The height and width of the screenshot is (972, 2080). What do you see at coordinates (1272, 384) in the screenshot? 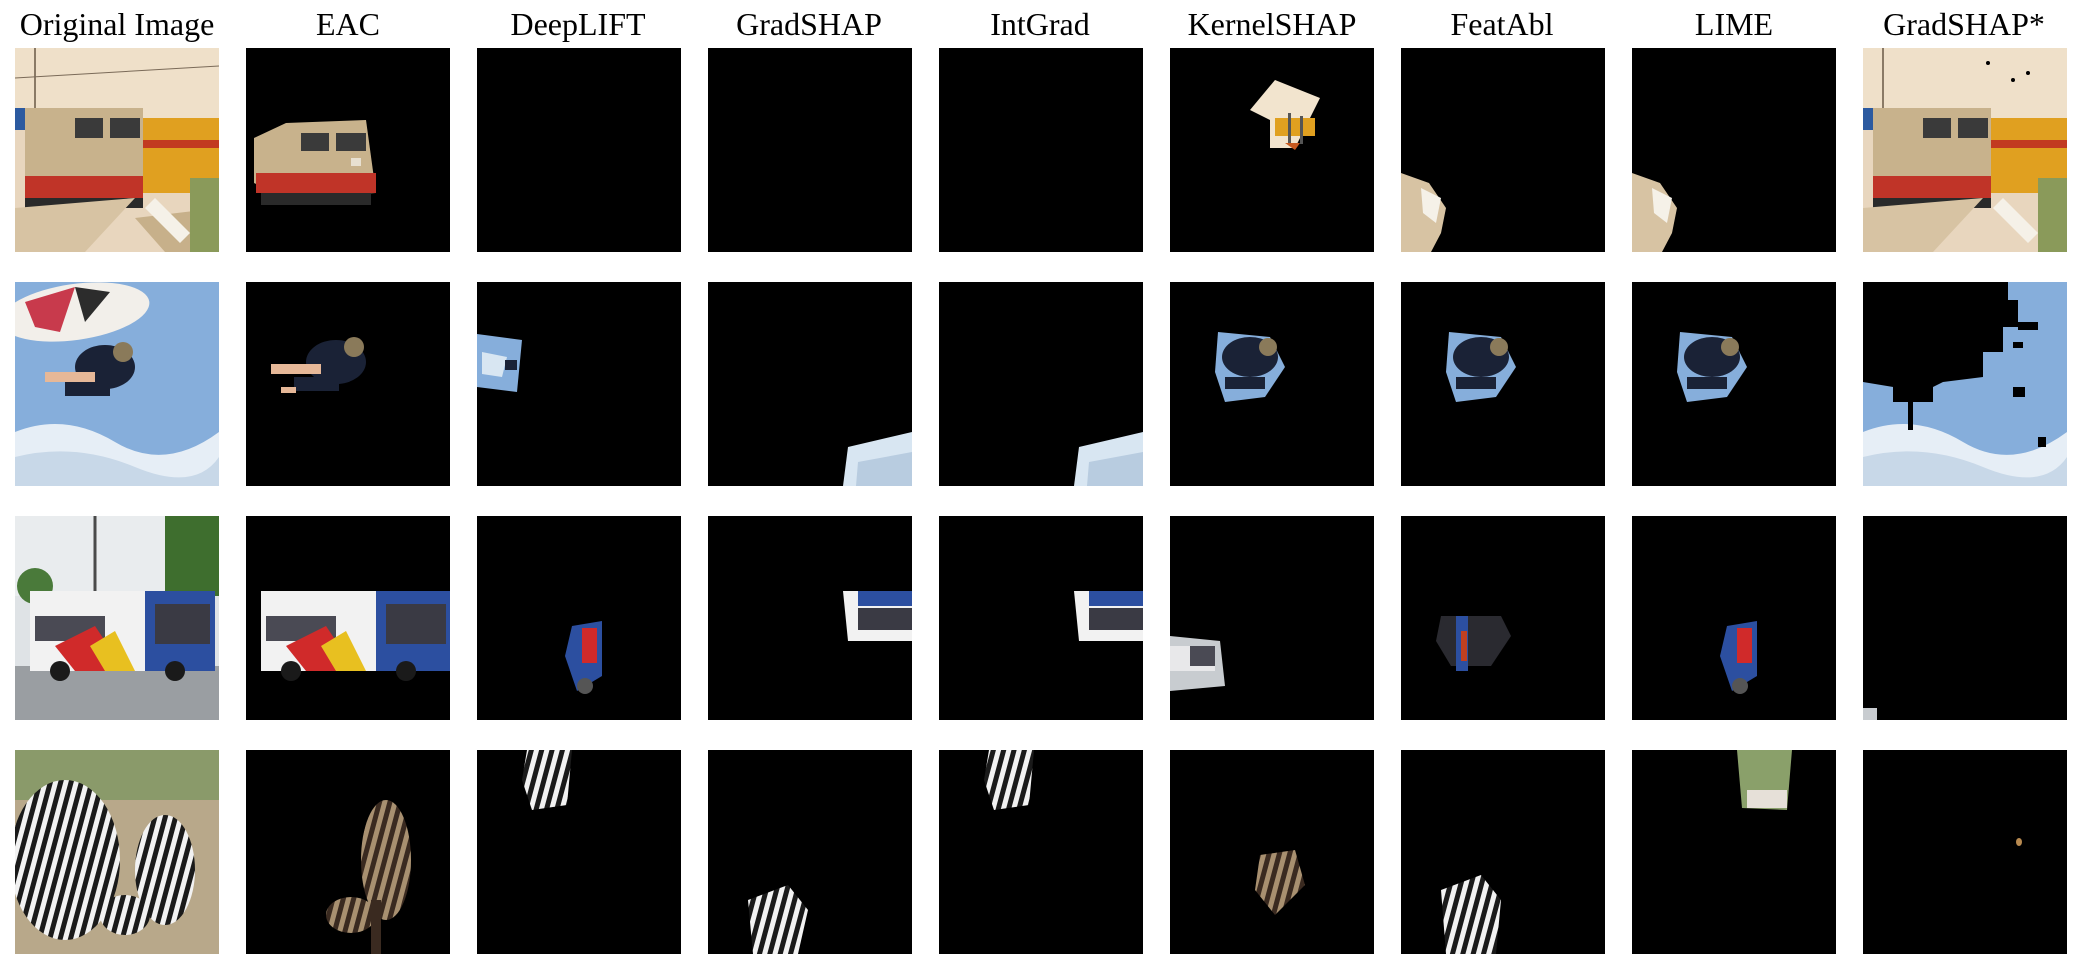
I see `surfer-kernelshap-mask` at bounding box center [1272, 384].